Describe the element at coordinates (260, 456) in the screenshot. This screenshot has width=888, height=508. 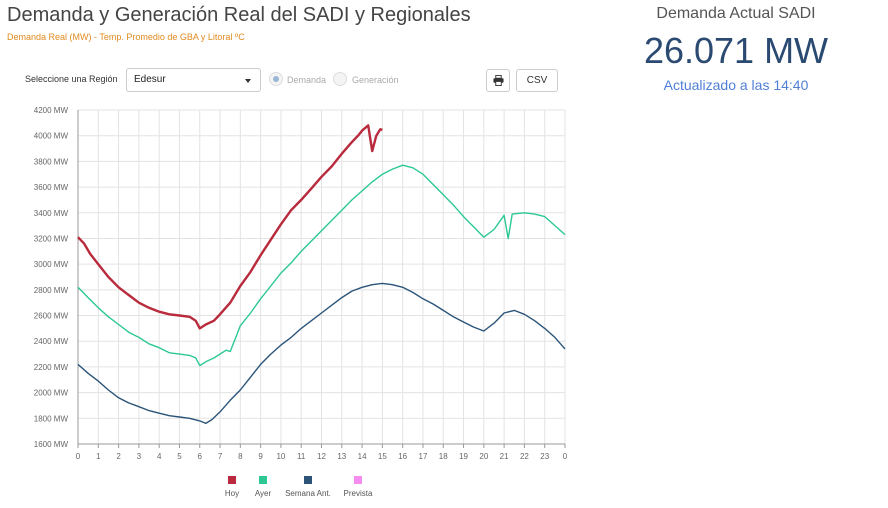
I see `x-tick-label: 9` at that location.